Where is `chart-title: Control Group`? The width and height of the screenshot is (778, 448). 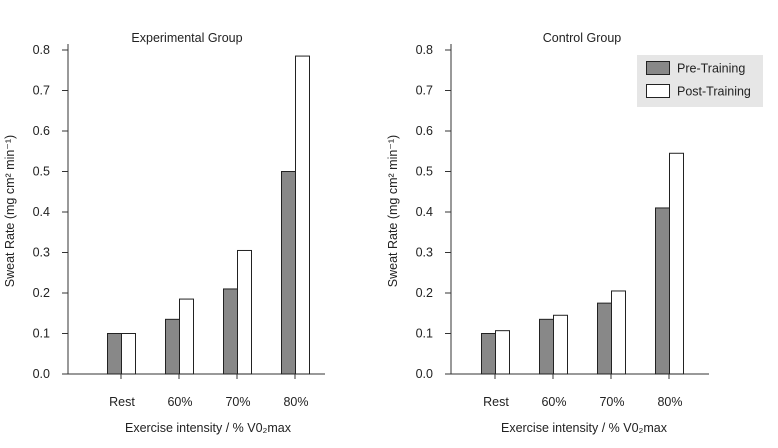 chart-title: Control Group is located at coordinates (582, 38).